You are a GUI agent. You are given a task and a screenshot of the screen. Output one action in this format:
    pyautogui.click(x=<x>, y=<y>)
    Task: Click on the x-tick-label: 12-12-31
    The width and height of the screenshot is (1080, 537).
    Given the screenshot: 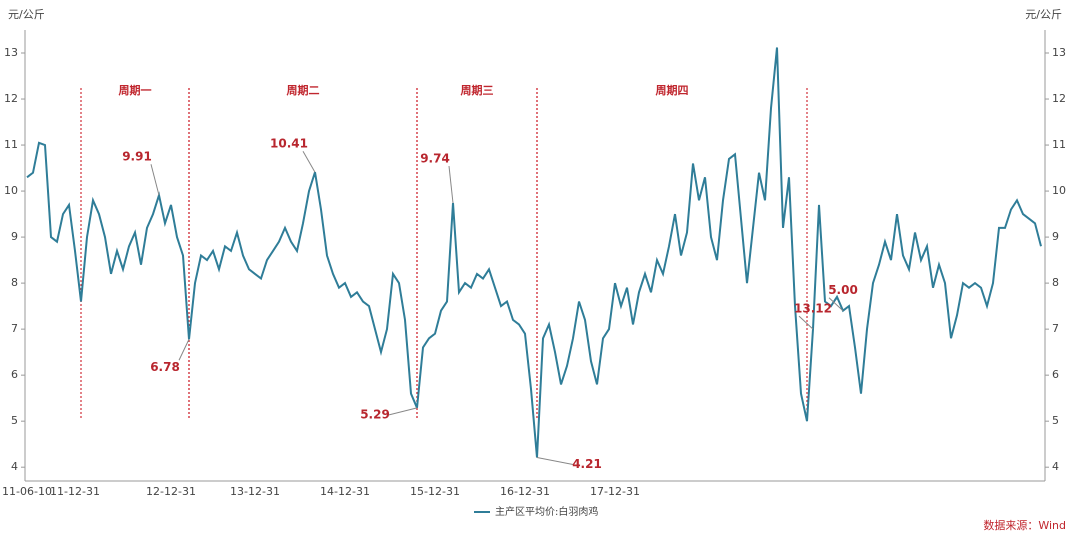 What is the action you would take?
    pyautogui.click(x=171, y=491)
    